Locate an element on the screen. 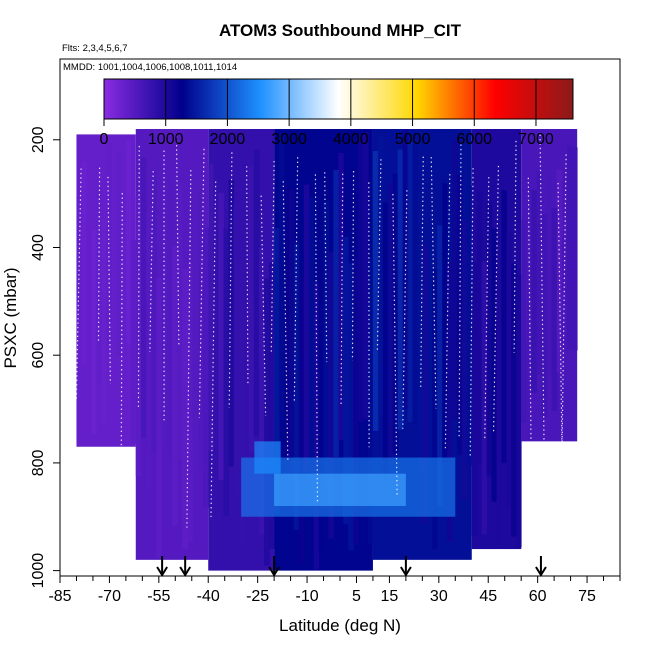  colorbar-bar is located at coordinates (338, 99).